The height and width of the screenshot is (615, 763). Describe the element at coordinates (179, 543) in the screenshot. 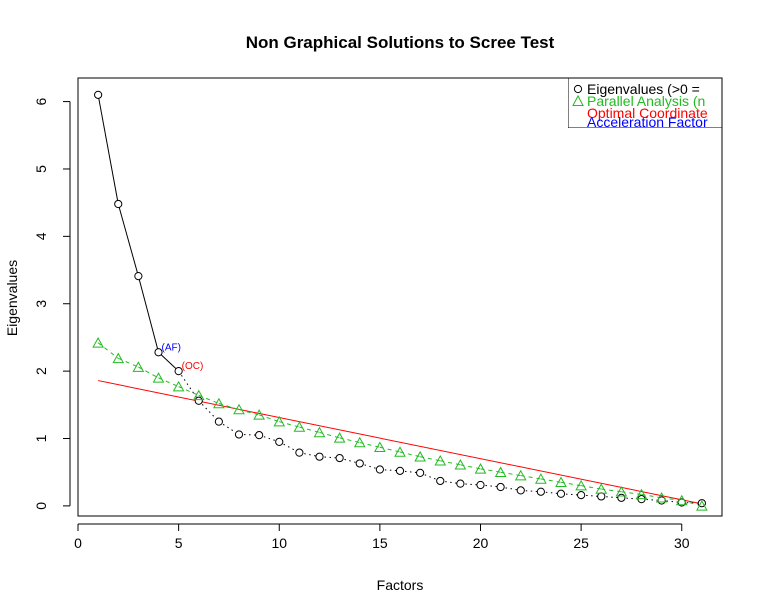

I see `x-tick-label: 5` at that location.